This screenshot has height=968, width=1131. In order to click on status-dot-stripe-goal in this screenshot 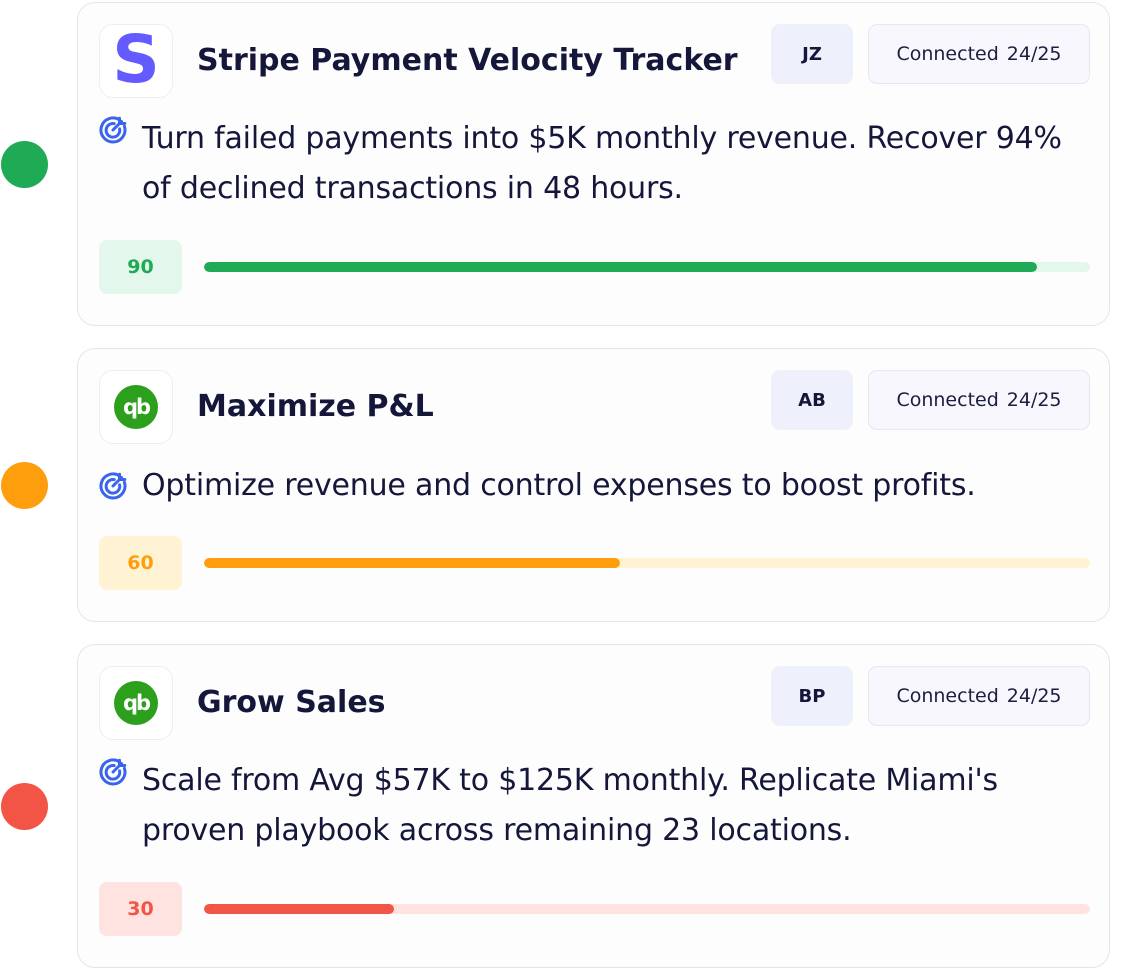, I will do `click(24, 164)`.